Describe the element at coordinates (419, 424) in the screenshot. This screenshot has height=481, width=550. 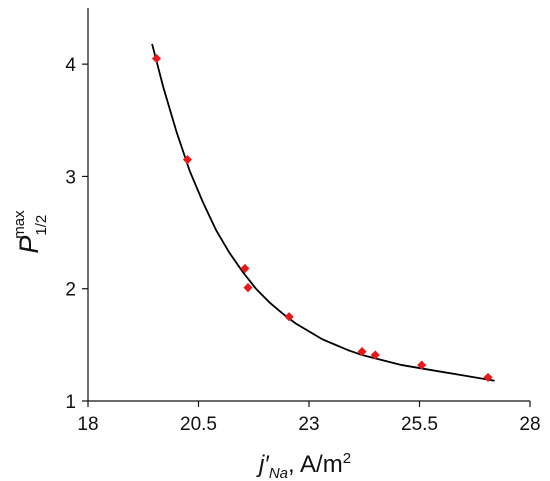
I see `x-tick-label: 25.5` at that location.